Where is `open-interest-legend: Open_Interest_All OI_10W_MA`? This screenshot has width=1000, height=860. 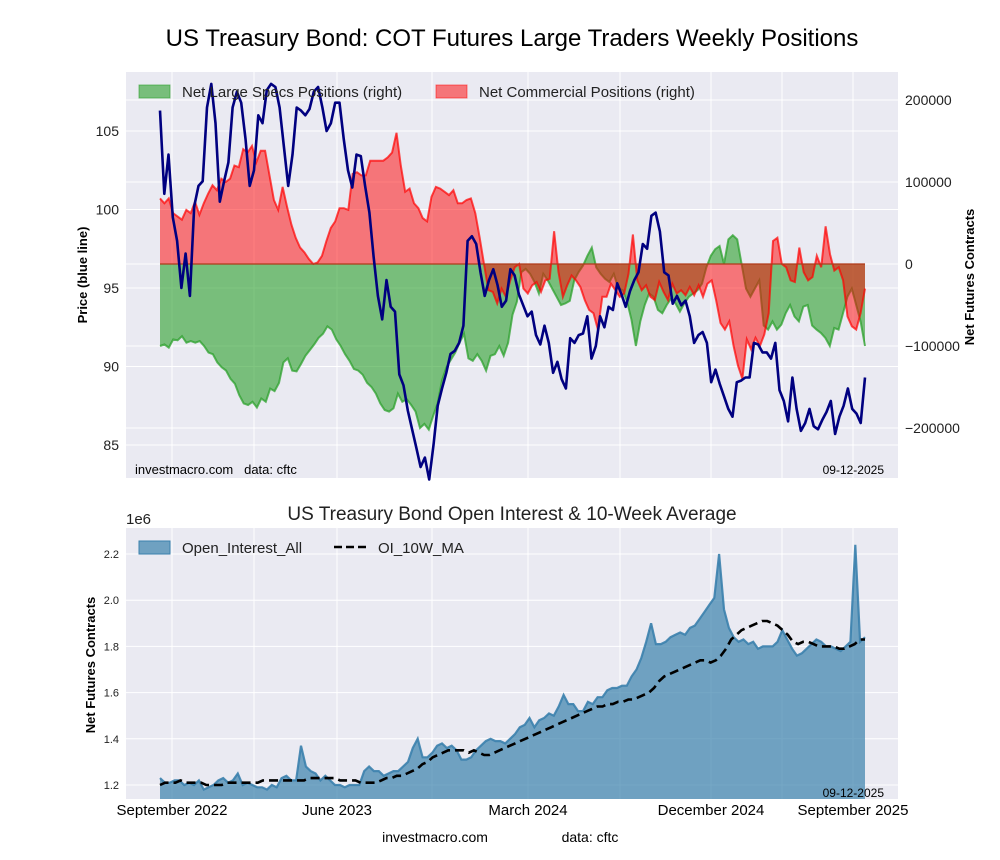
open-interest-legend: Open_Interest_All OI_10W_MA is located at coordinates (301, 548).